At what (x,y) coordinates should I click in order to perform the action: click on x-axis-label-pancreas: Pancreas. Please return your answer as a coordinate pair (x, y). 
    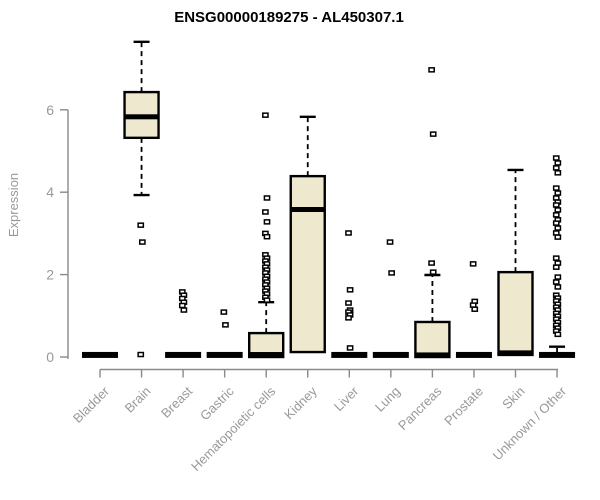
    Looking at the image, I should click on (420, 408).